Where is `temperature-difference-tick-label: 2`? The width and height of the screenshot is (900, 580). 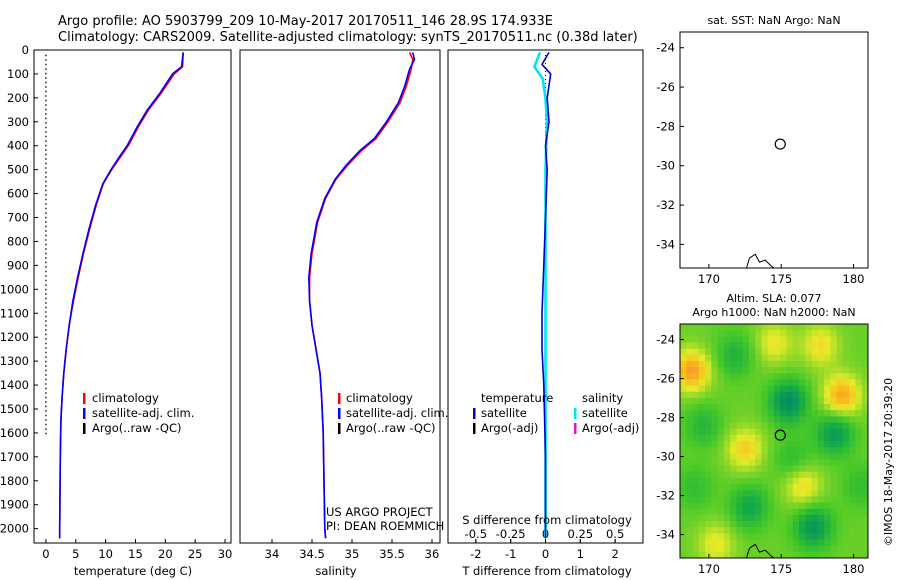
temperature-difference-tick-label: 2 is located at coordinates (614, 554).